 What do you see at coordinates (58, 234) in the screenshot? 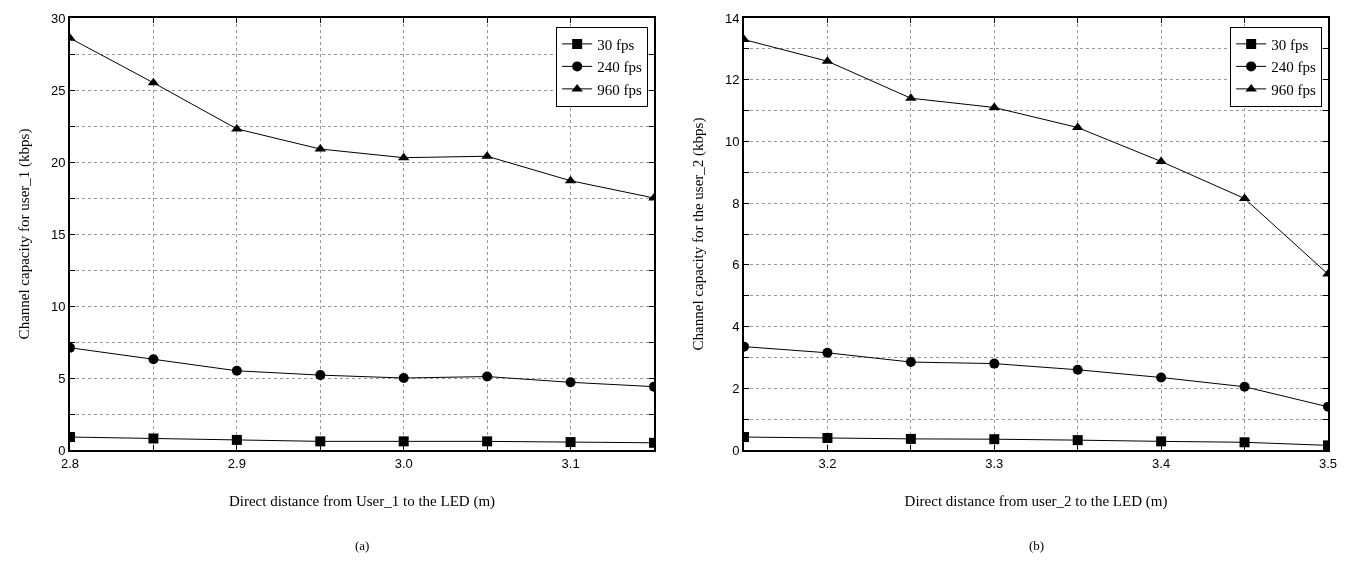
I see `y-tick-label: 15` at bounding box center [58, 234].